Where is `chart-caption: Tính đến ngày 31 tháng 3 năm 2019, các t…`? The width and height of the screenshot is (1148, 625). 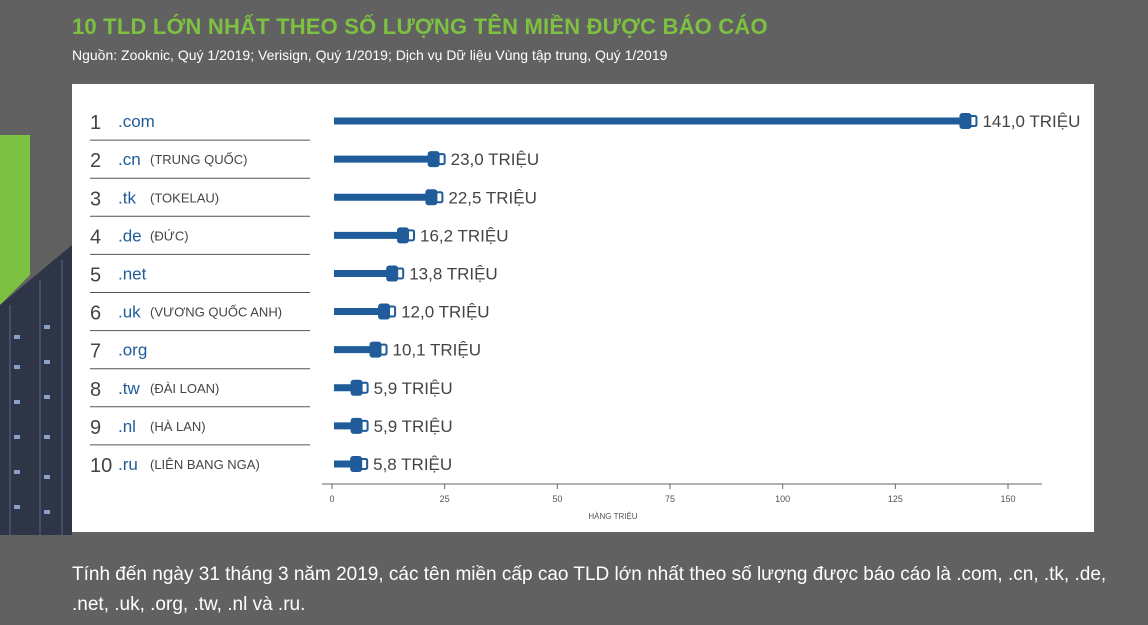 chart-caption: Tính đến ngày 31 tháng 3 năm 2019, các t… is located at coordinates (589, 589).